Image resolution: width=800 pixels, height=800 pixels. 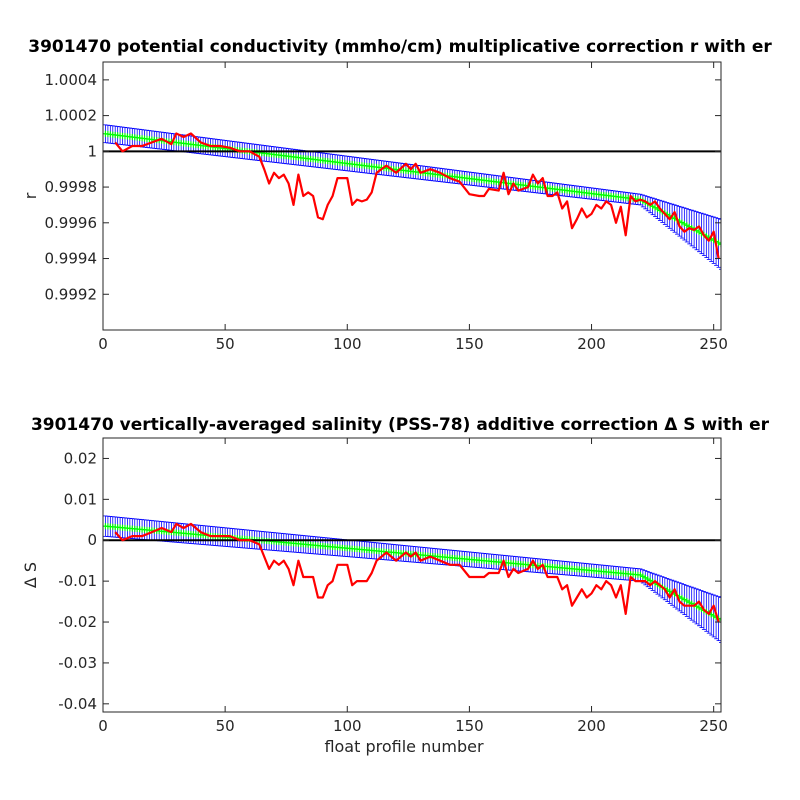 I want to click on y-tick-label: 0.9996, so click(x=71, y=223).